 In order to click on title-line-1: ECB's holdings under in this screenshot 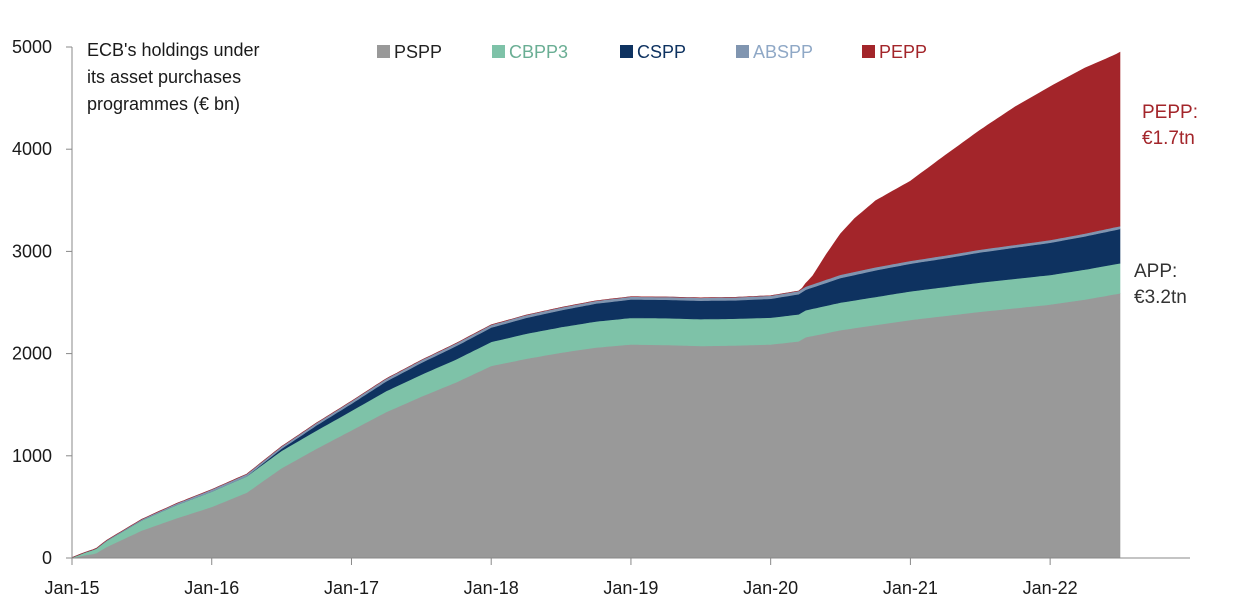, I will do `click(173, 50)`.